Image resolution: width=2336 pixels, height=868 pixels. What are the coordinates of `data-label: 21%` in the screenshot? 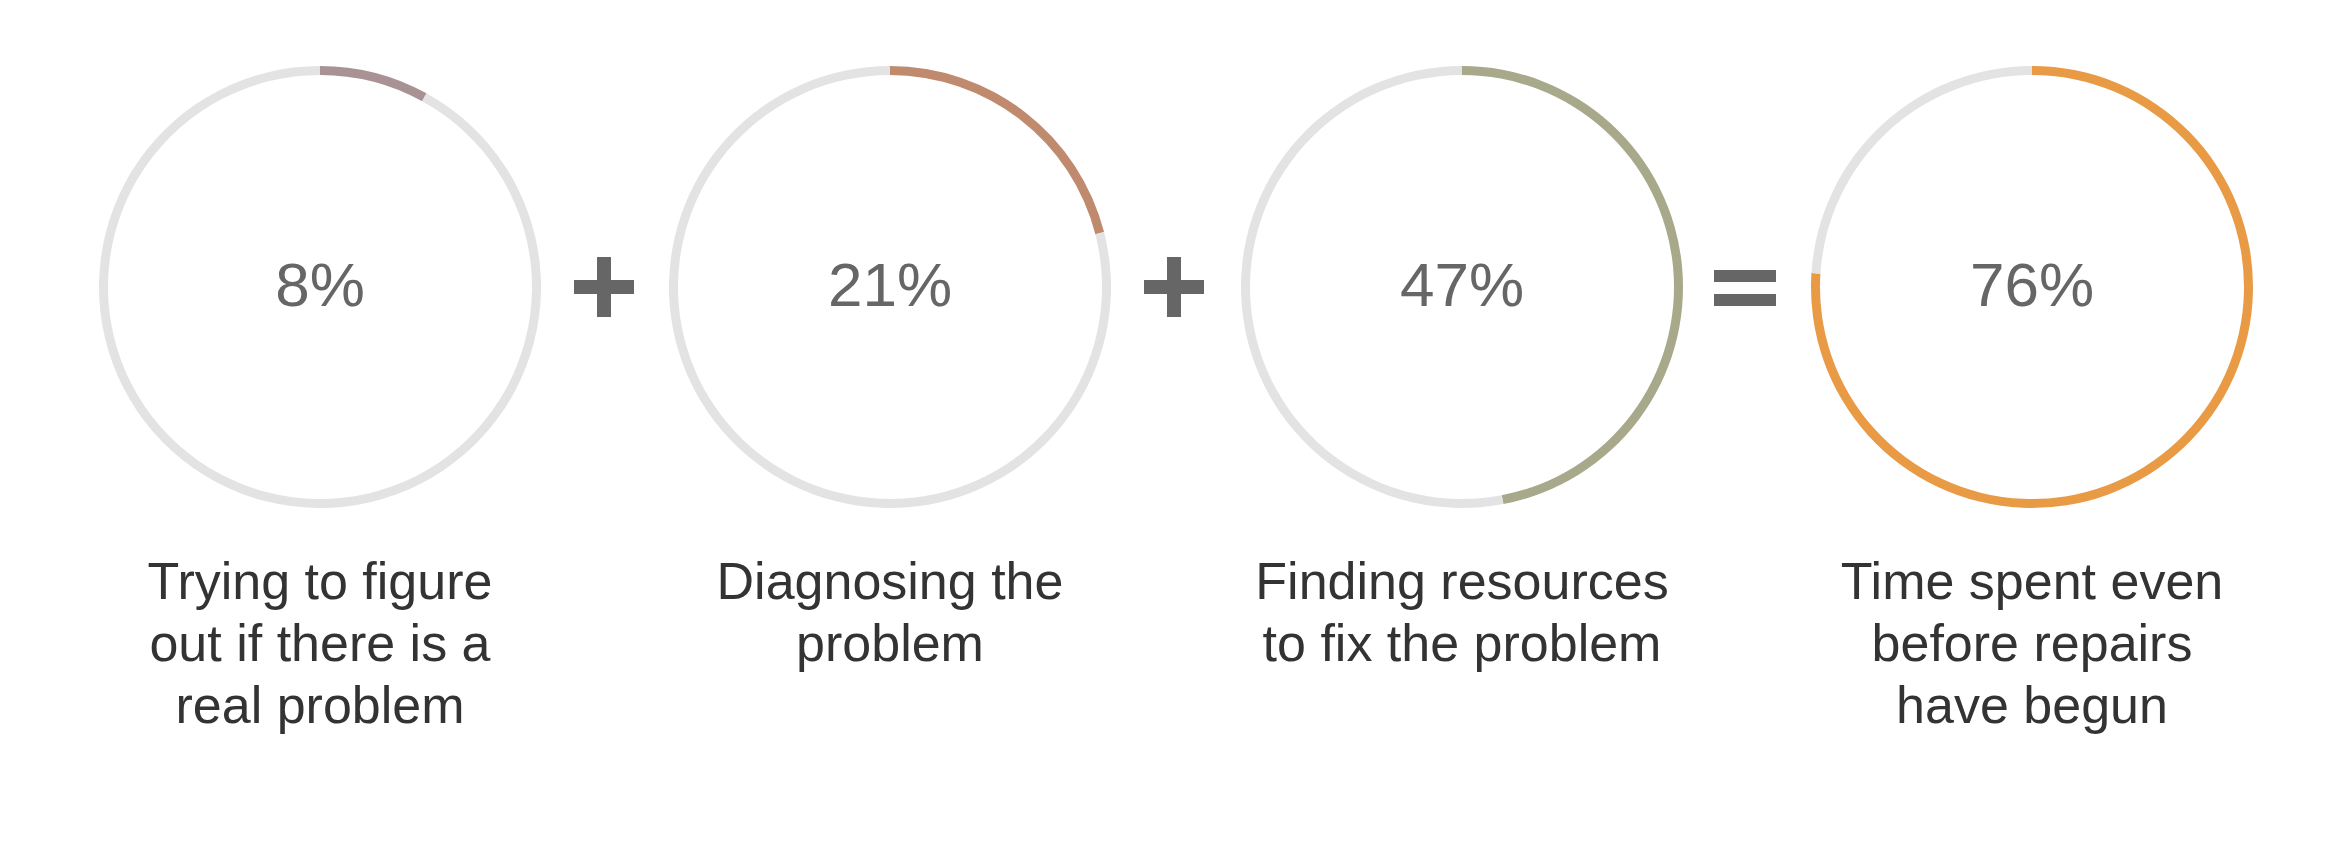 It's located at (890, 284).